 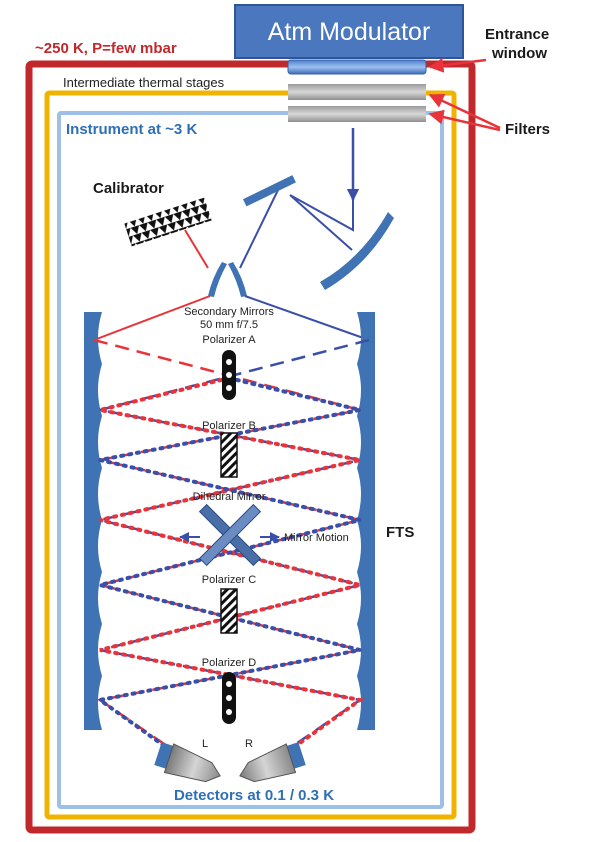 I want to click on mirror-motion-label: Mirror Motion, so click(x=316, y=538).